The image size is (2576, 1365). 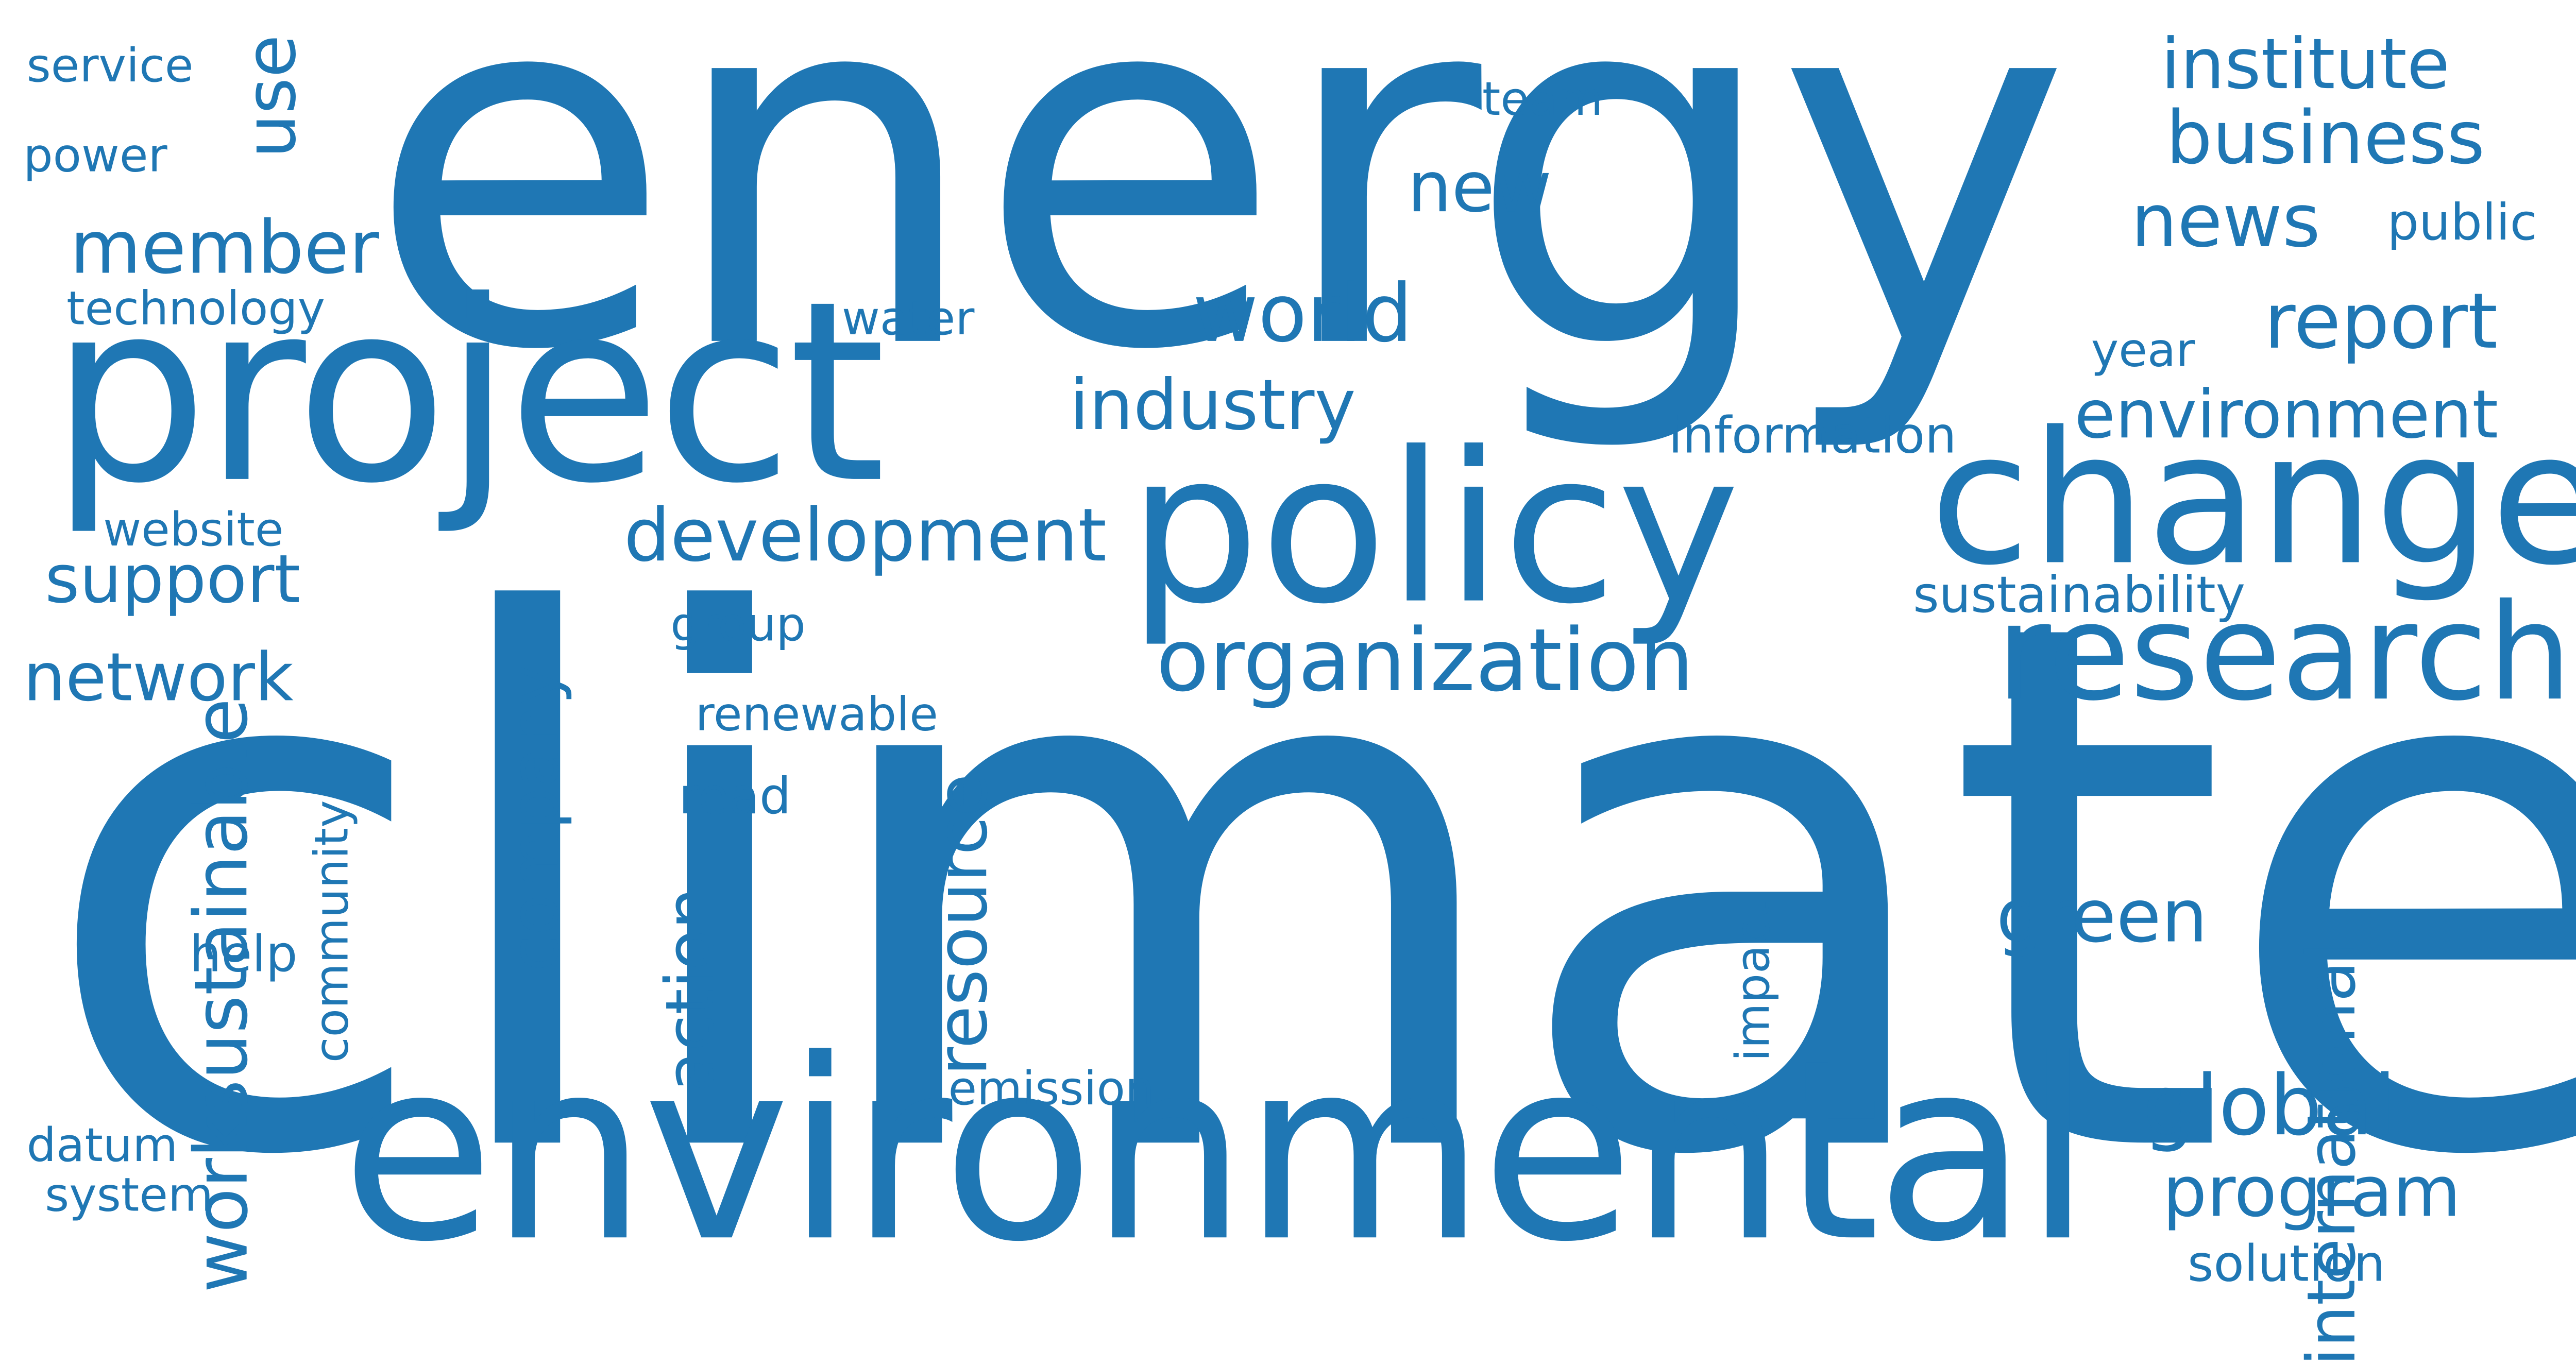 I want to click on word-service: service, so click(x=110, y=65).